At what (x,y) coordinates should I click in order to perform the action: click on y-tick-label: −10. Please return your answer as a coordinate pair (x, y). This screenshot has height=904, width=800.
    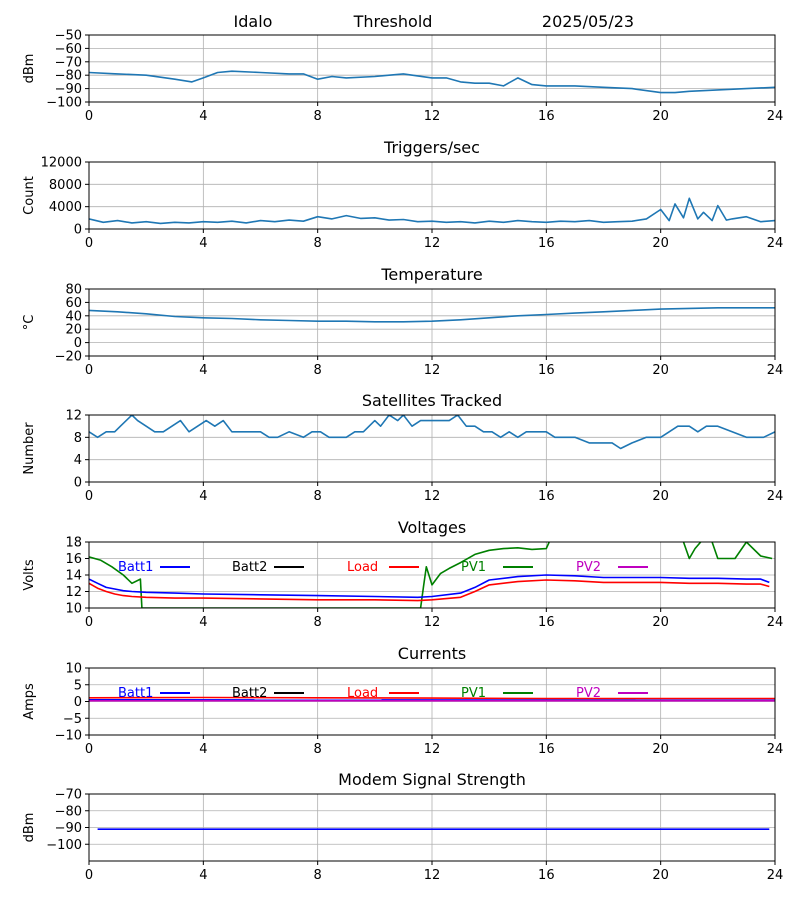
    Looking at the image, I should click on (68, 736).